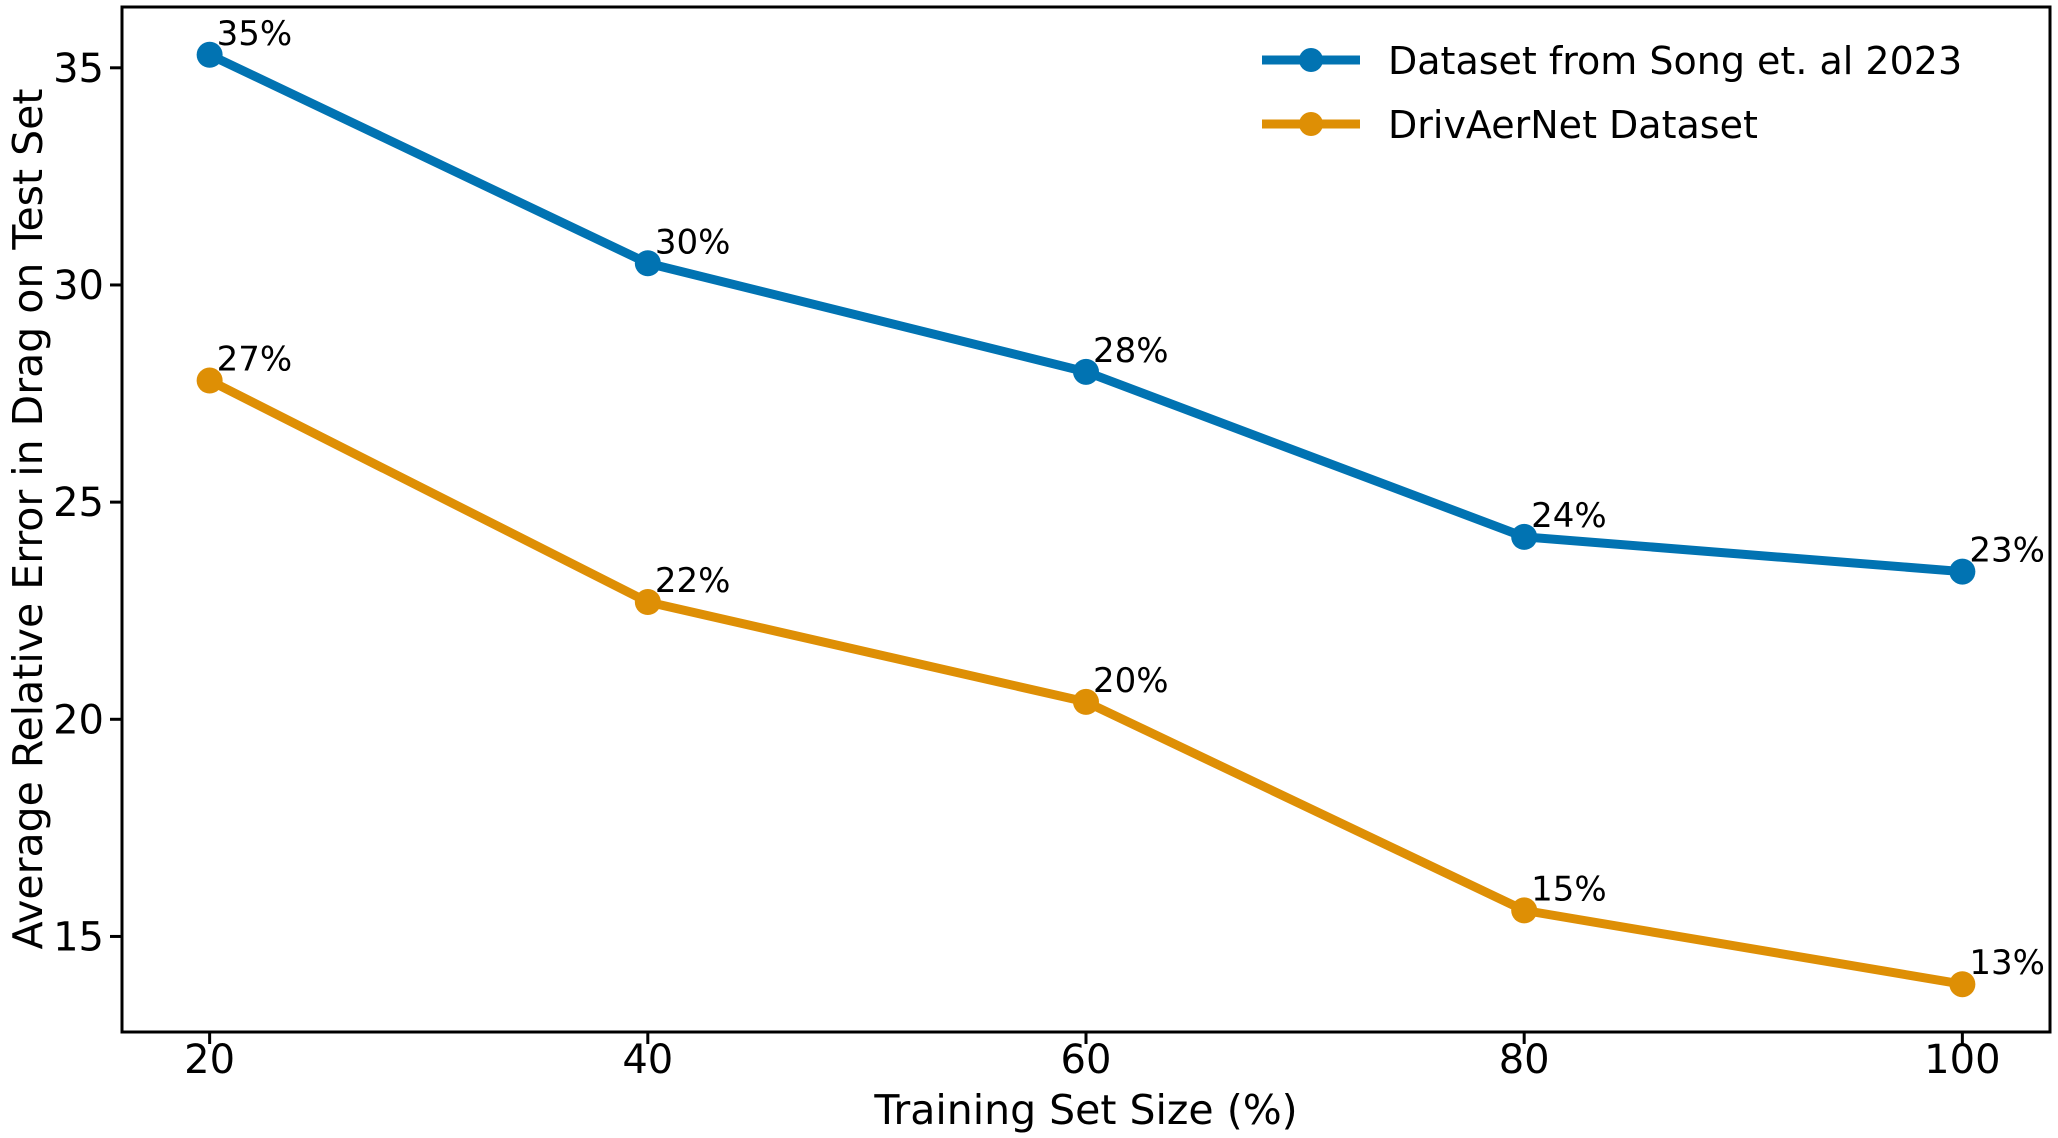  I want to click on data-point-label: 24%, so click(1569, 516).